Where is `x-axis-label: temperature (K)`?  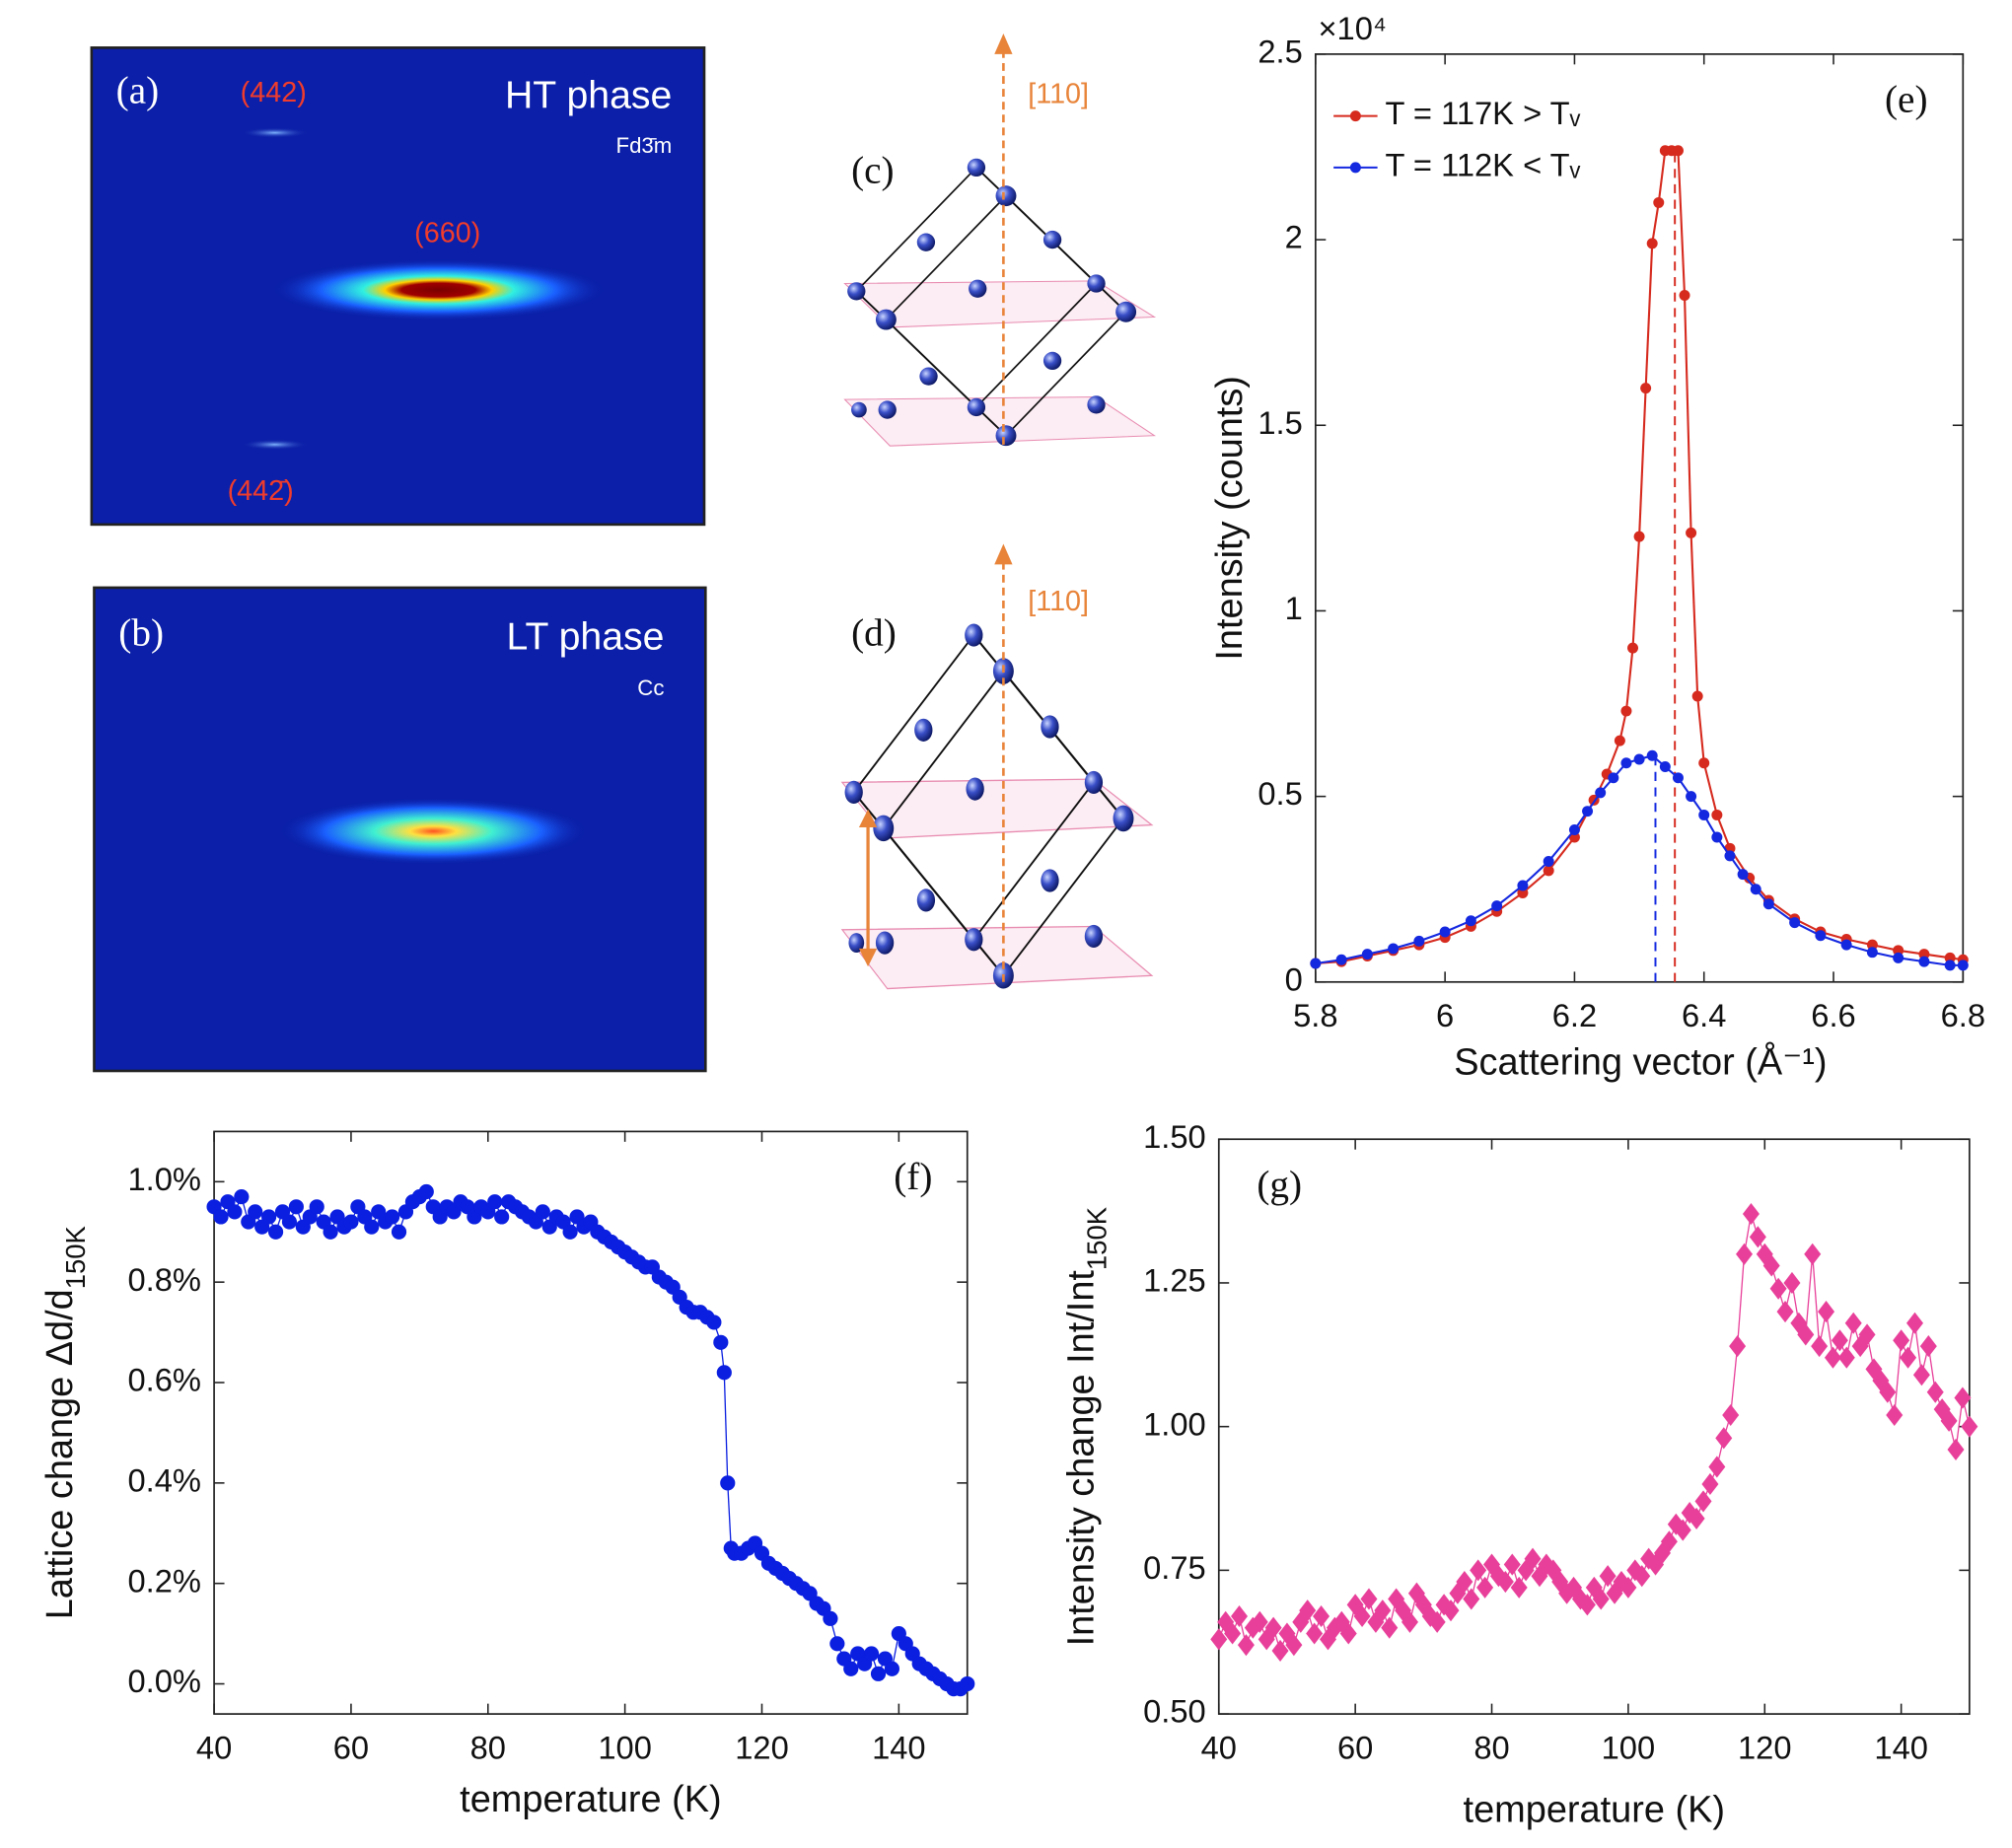 x-axis-label: temperature (K) is located at coordinates (1595, 1809).